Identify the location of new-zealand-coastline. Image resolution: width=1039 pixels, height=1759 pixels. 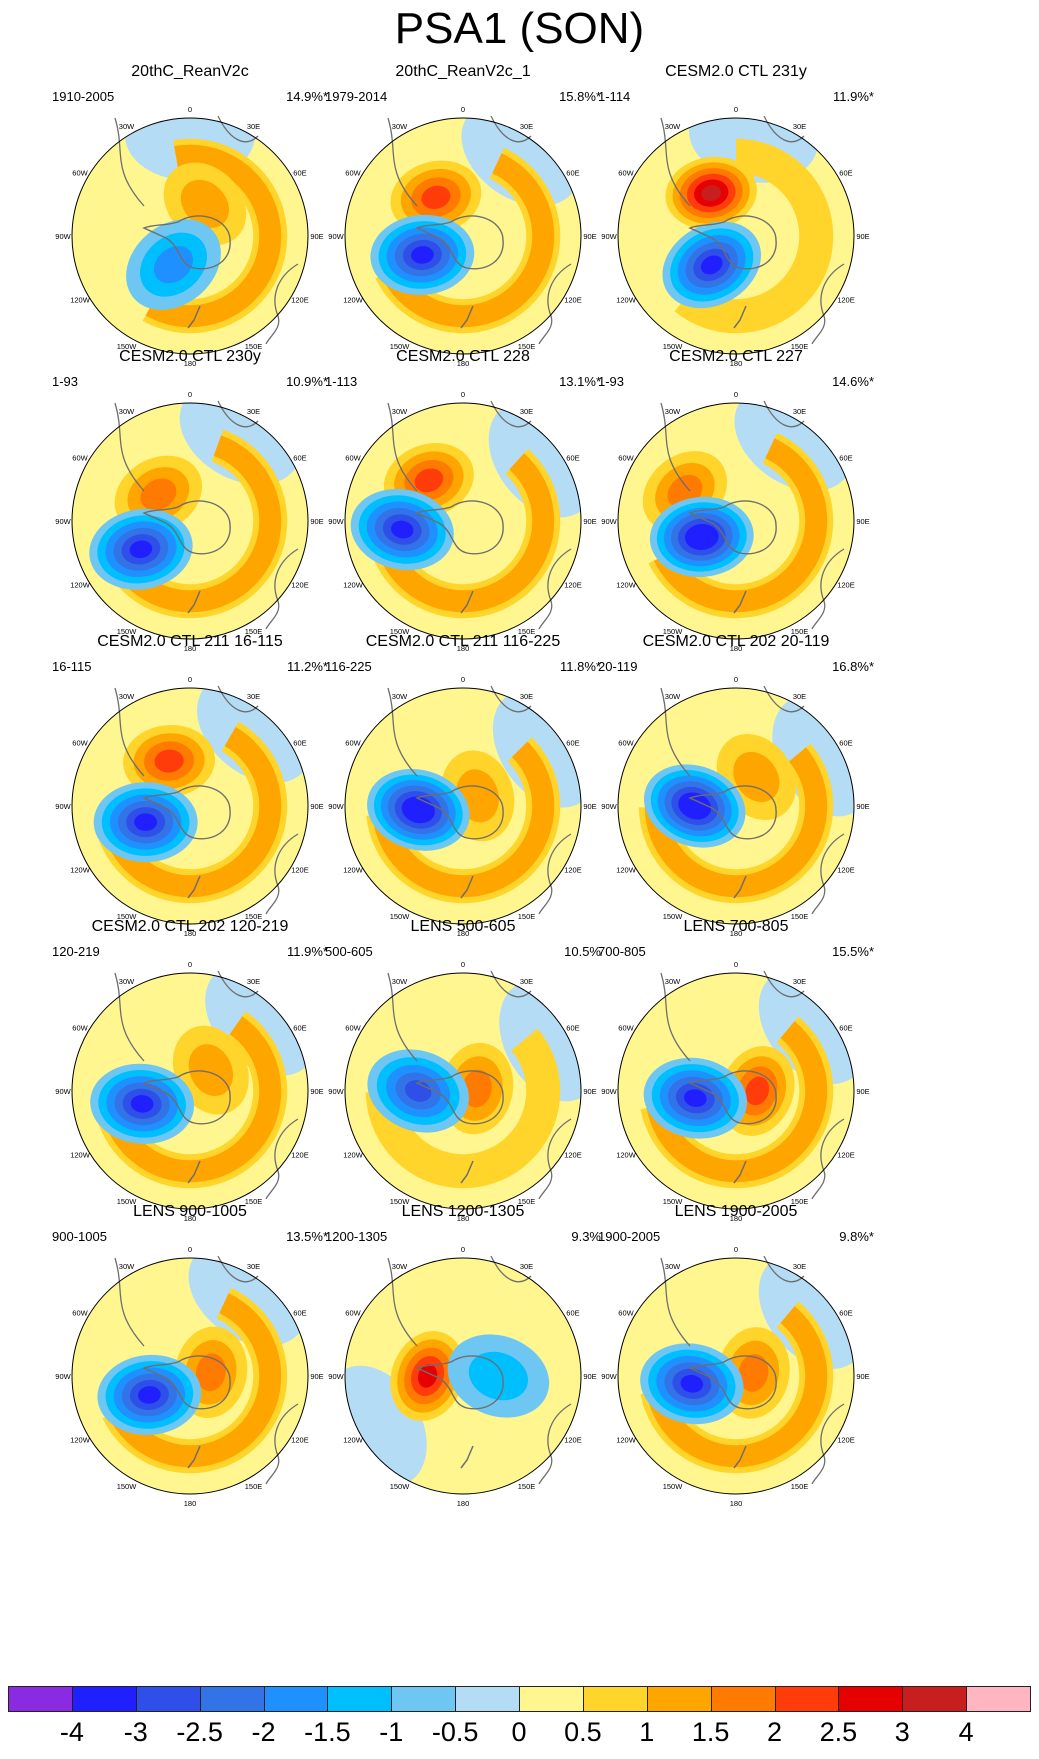
(467, 602).